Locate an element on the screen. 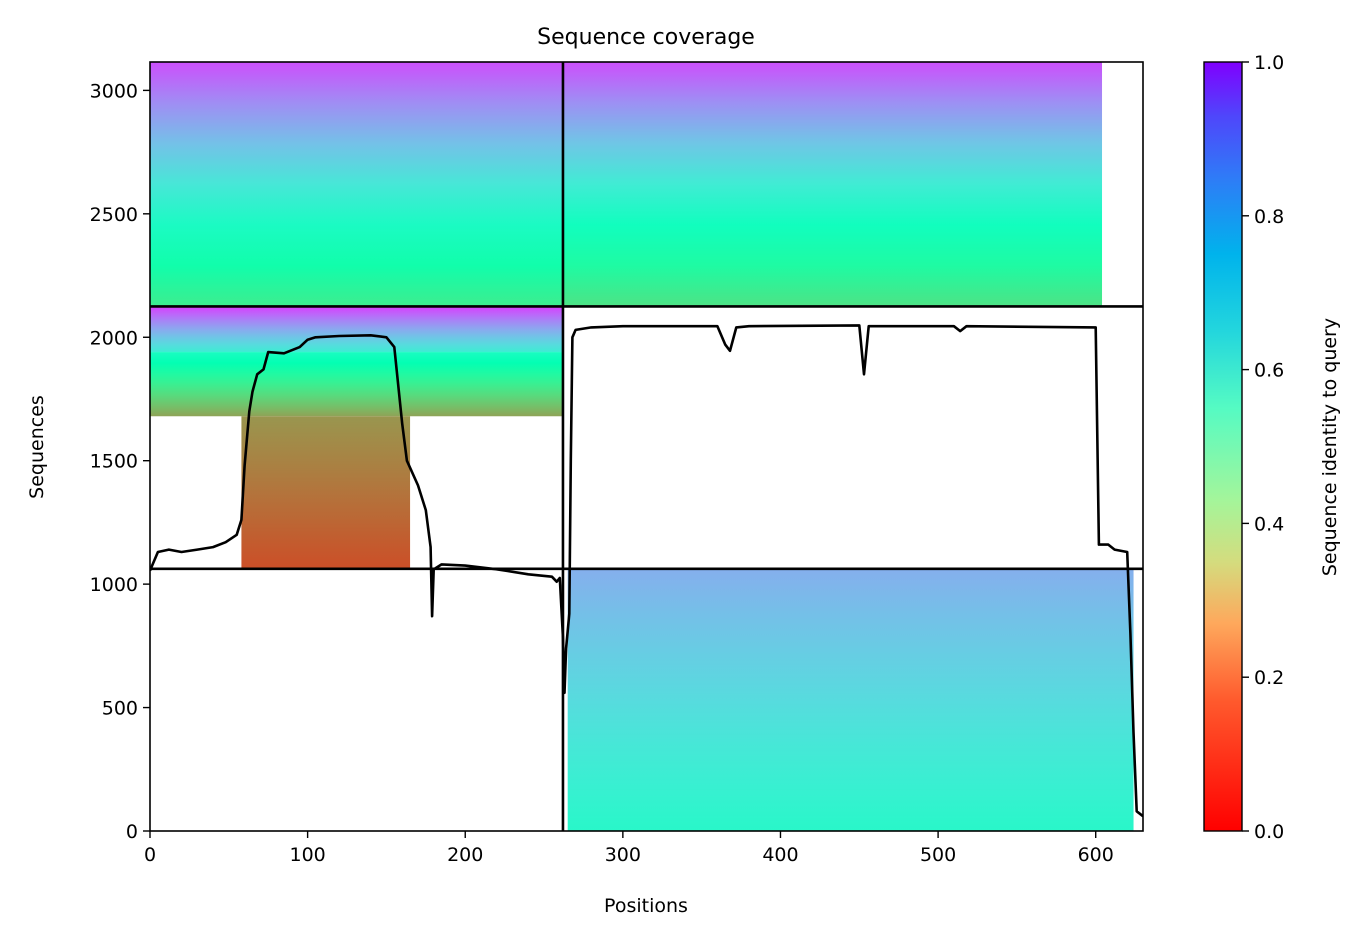 This screenshot has height=939, width=1364. chart-title: Sequence coverage is located at coordinates (646, 37).